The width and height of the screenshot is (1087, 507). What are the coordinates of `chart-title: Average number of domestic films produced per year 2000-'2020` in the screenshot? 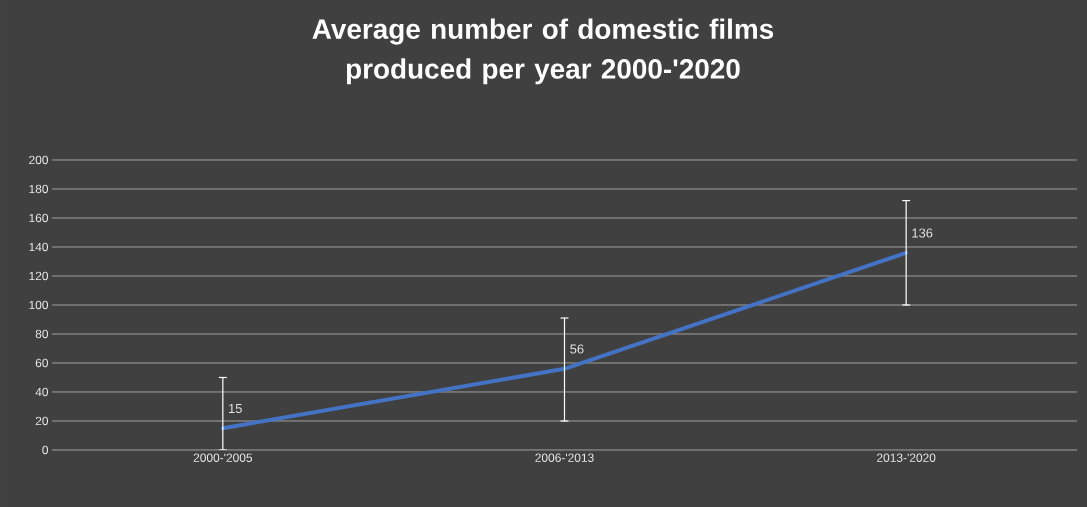 It's located at (543, 51).